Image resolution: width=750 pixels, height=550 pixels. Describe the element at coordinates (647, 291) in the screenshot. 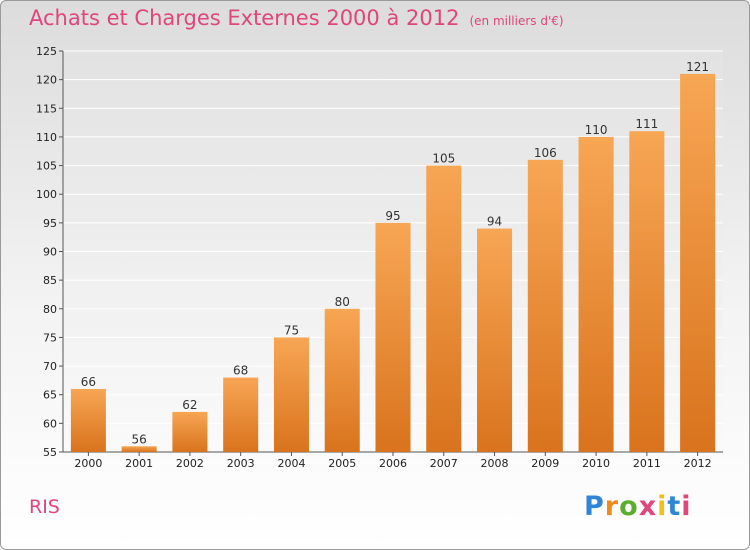

I see `bar-2011` at that location.